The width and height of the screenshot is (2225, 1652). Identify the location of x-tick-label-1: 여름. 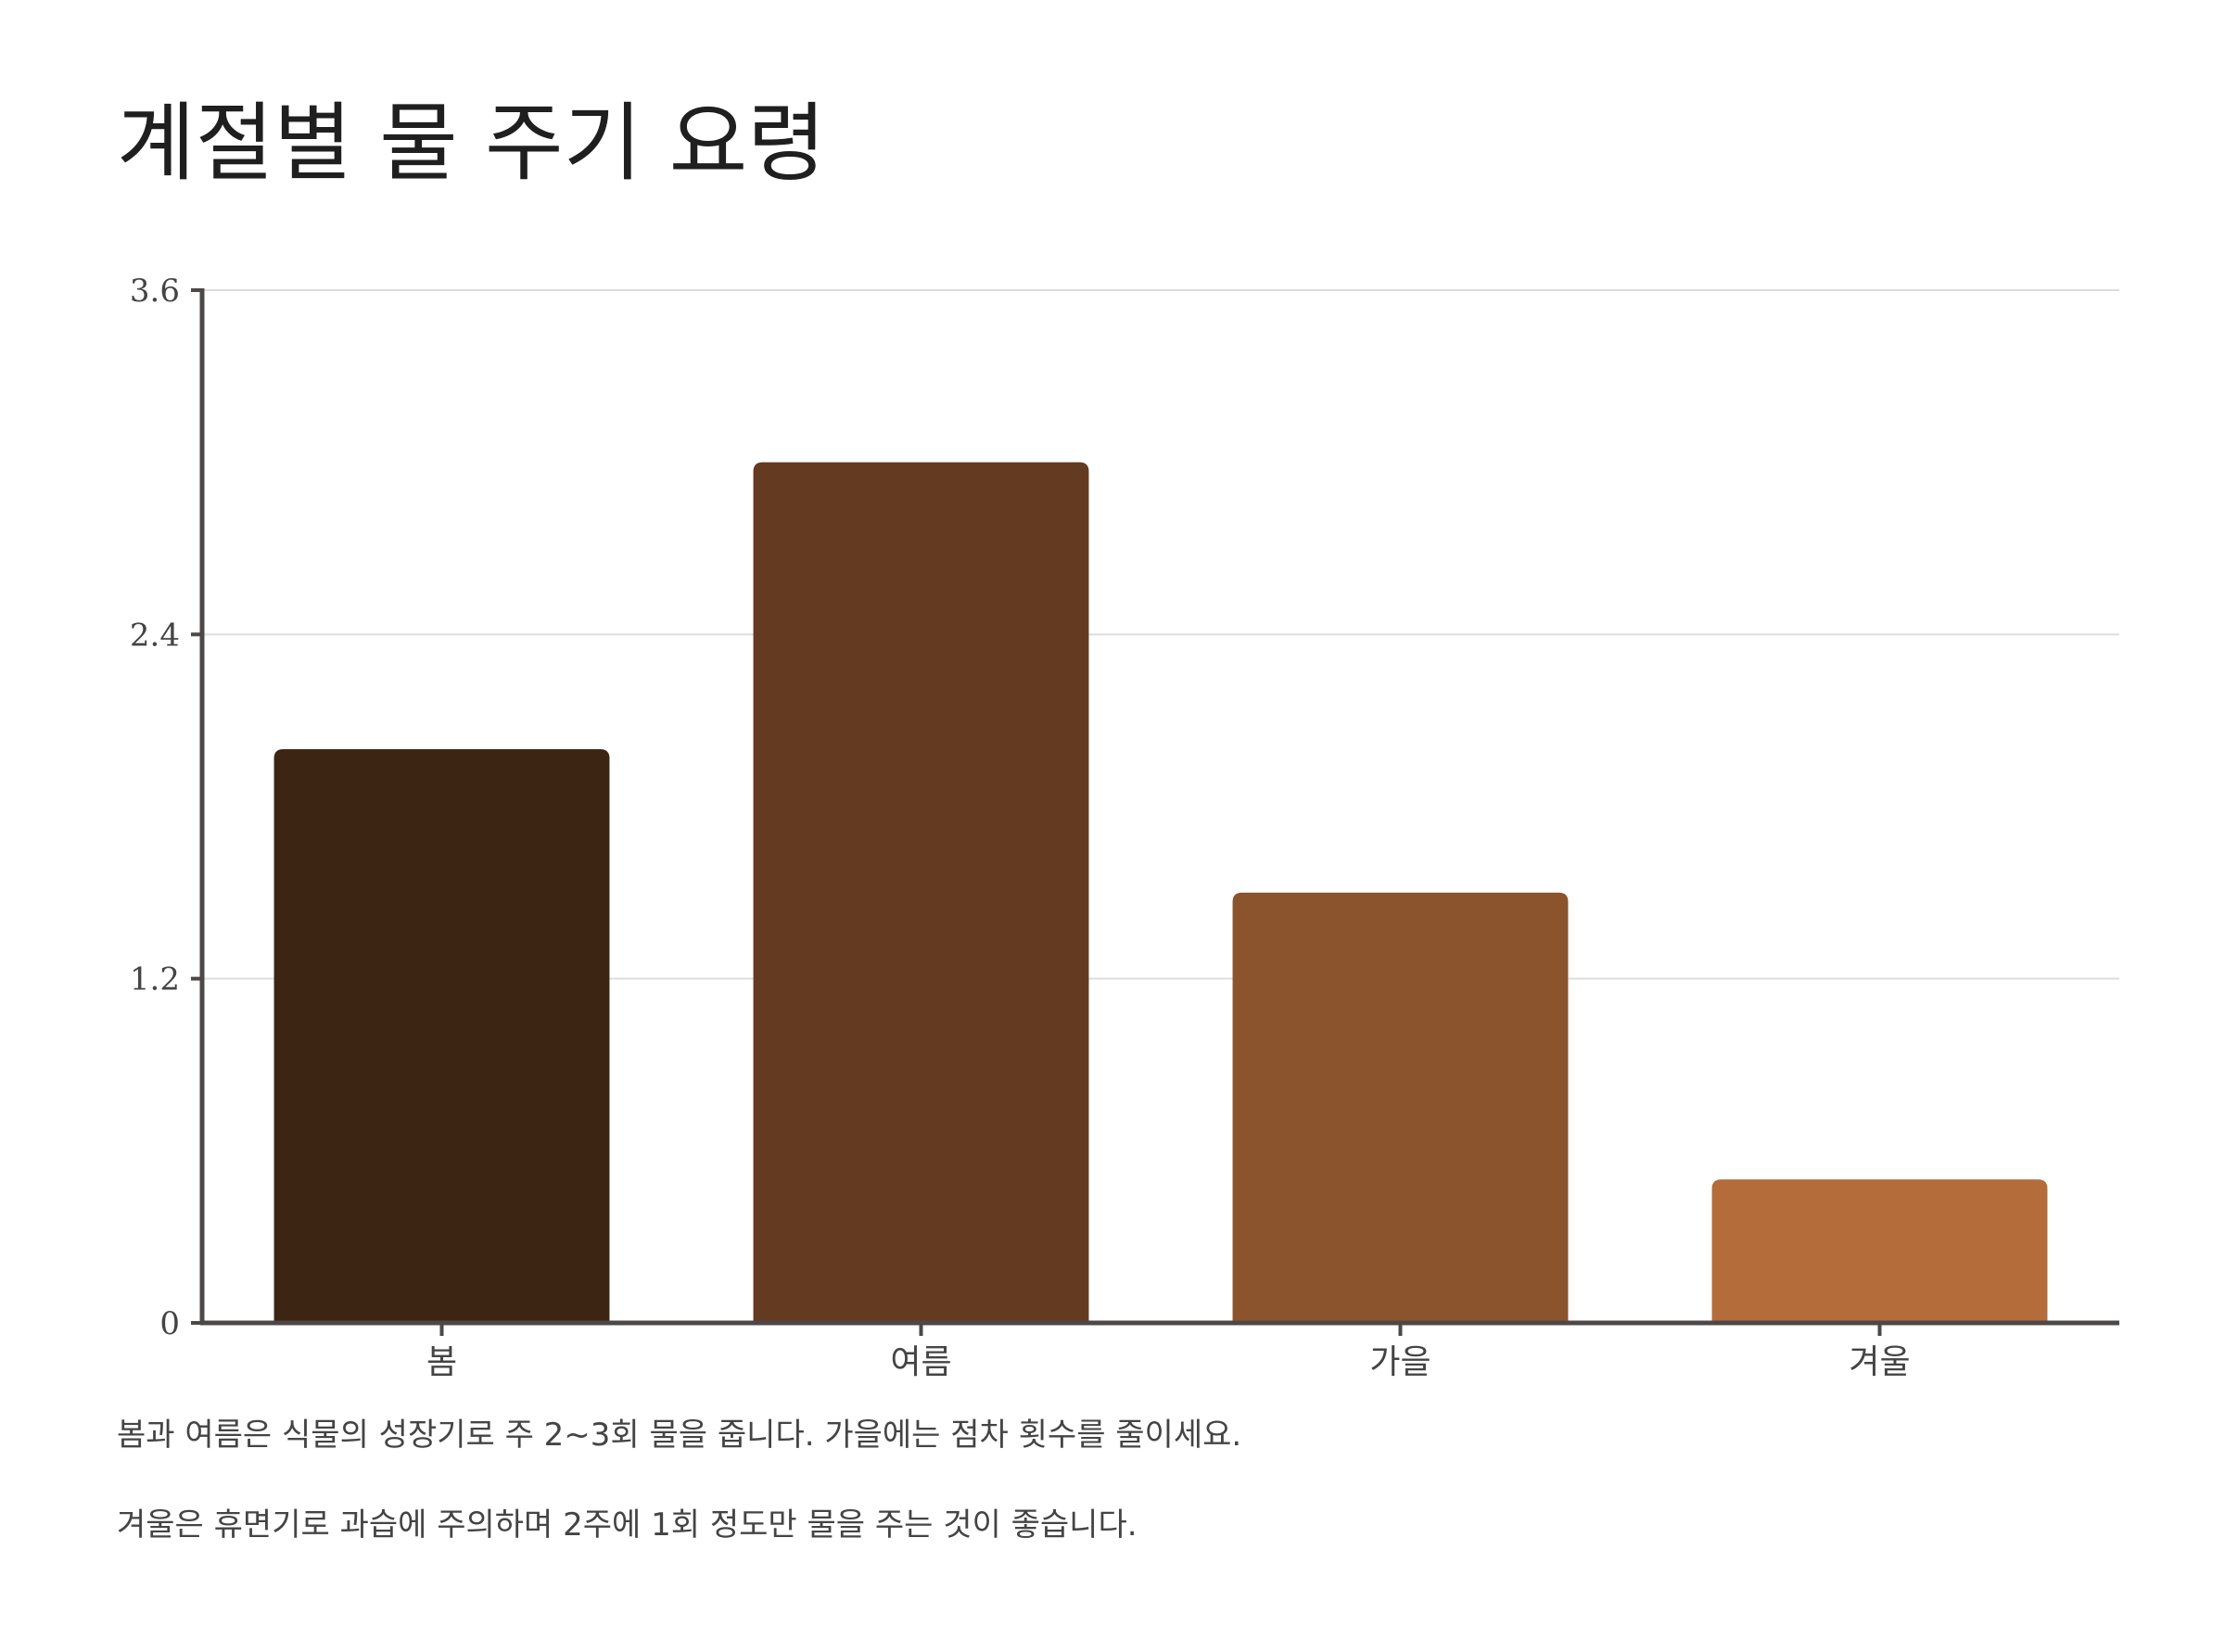
(920, 1362).